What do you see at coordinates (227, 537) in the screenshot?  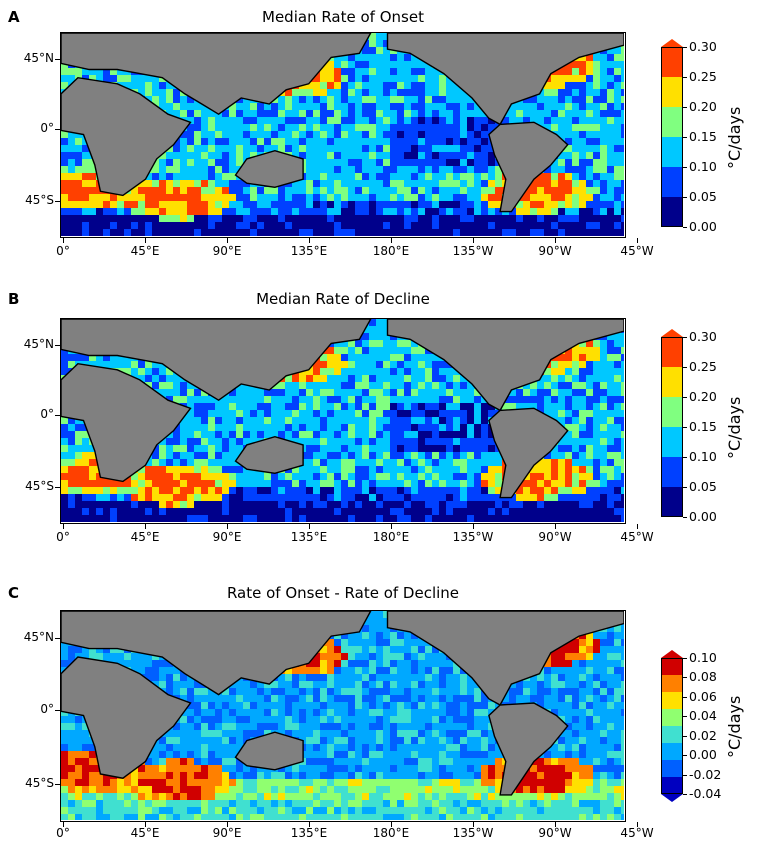 I see `x-tick-label: 90°E` at bounding box center [227, 537].